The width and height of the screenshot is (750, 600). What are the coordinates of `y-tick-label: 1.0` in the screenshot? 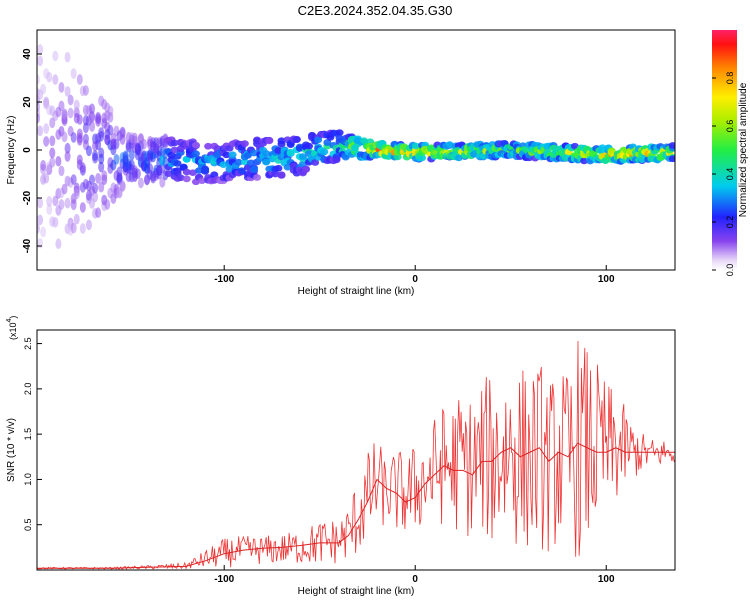 It's located at (28, 479).